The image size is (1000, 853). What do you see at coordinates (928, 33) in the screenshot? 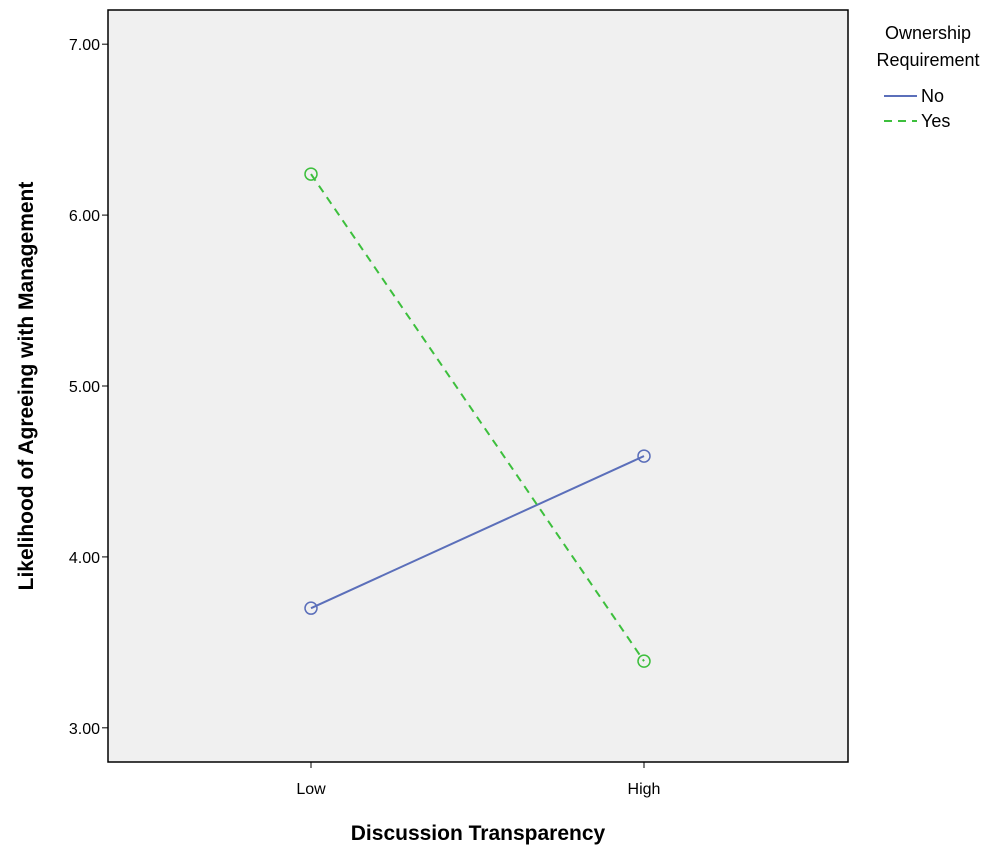
I see `legend-title-line-1: Ownership` at bounding box center [928, 33].